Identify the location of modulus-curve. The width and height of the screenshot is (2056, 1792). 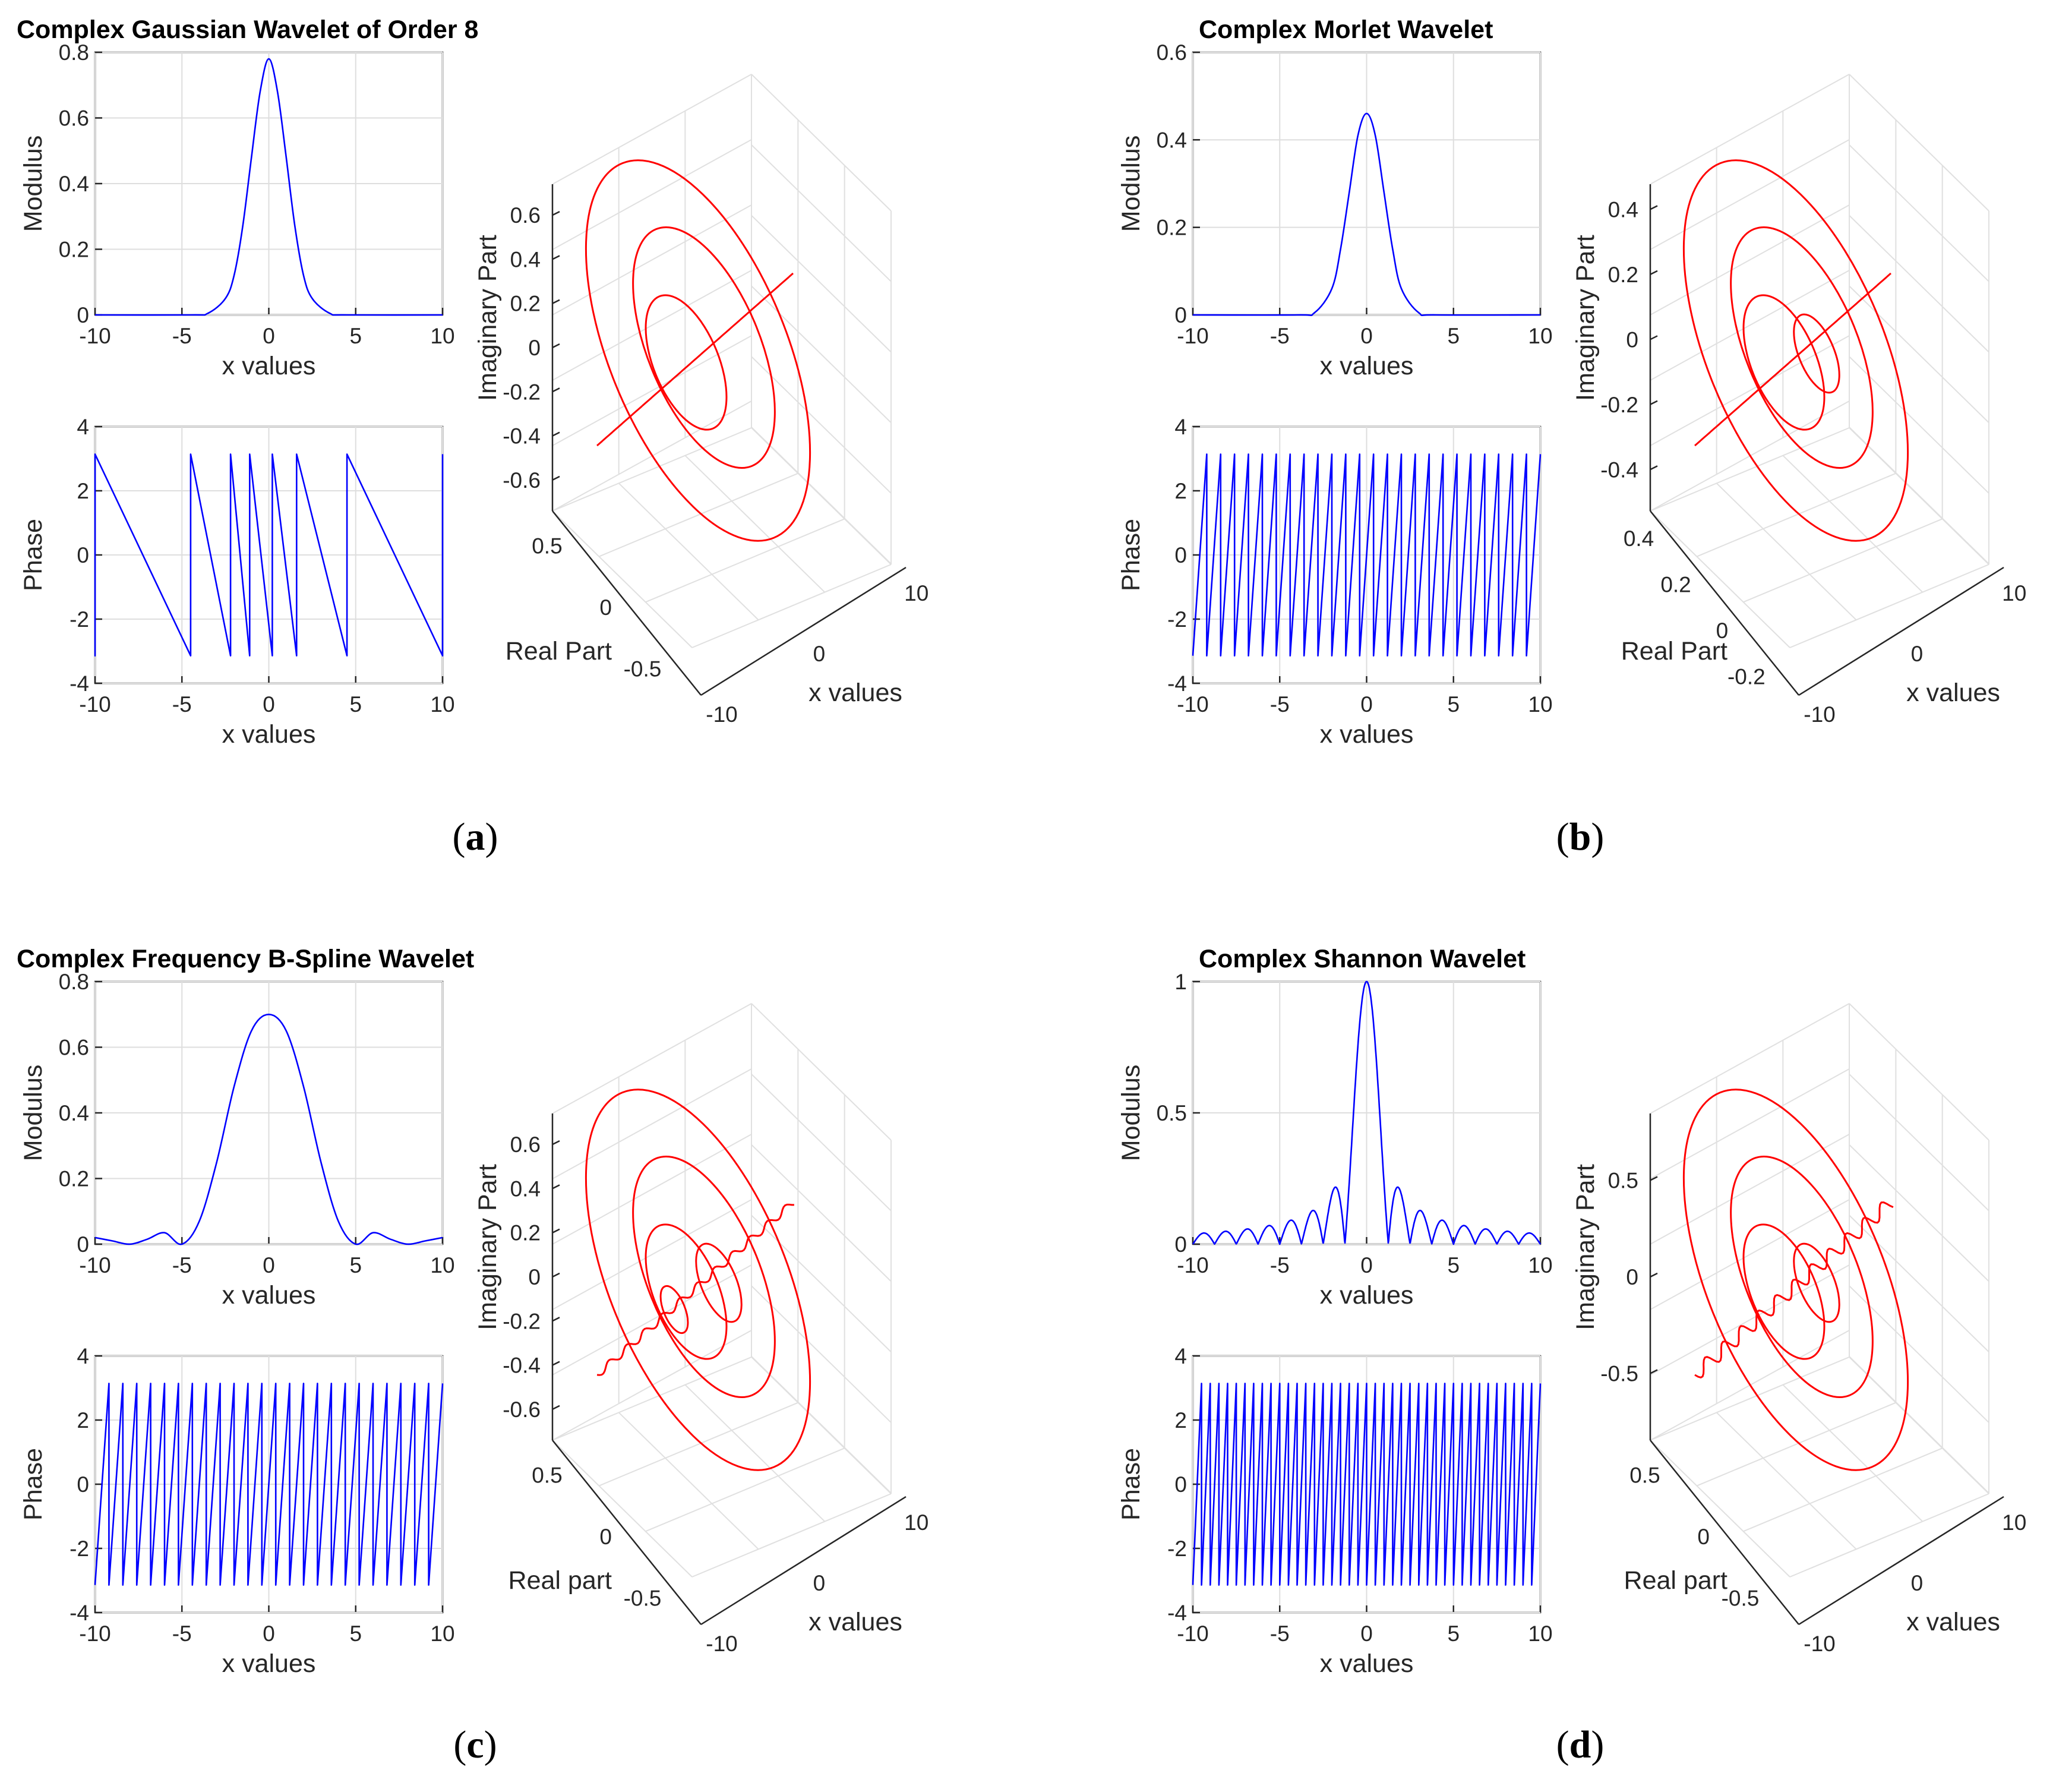
(268, 1129).